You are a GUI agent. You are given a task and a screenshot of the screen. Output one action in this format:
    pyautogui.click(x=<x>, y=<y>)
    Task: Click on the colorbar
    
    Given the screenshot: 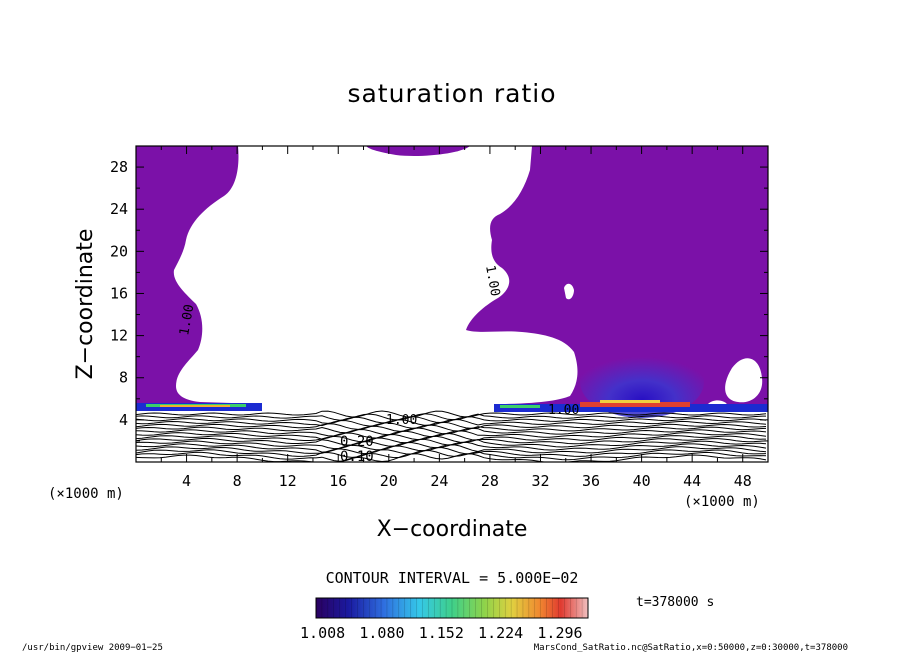 What is the action you would take?
    pyautogui.click(x=452, y=608)
    